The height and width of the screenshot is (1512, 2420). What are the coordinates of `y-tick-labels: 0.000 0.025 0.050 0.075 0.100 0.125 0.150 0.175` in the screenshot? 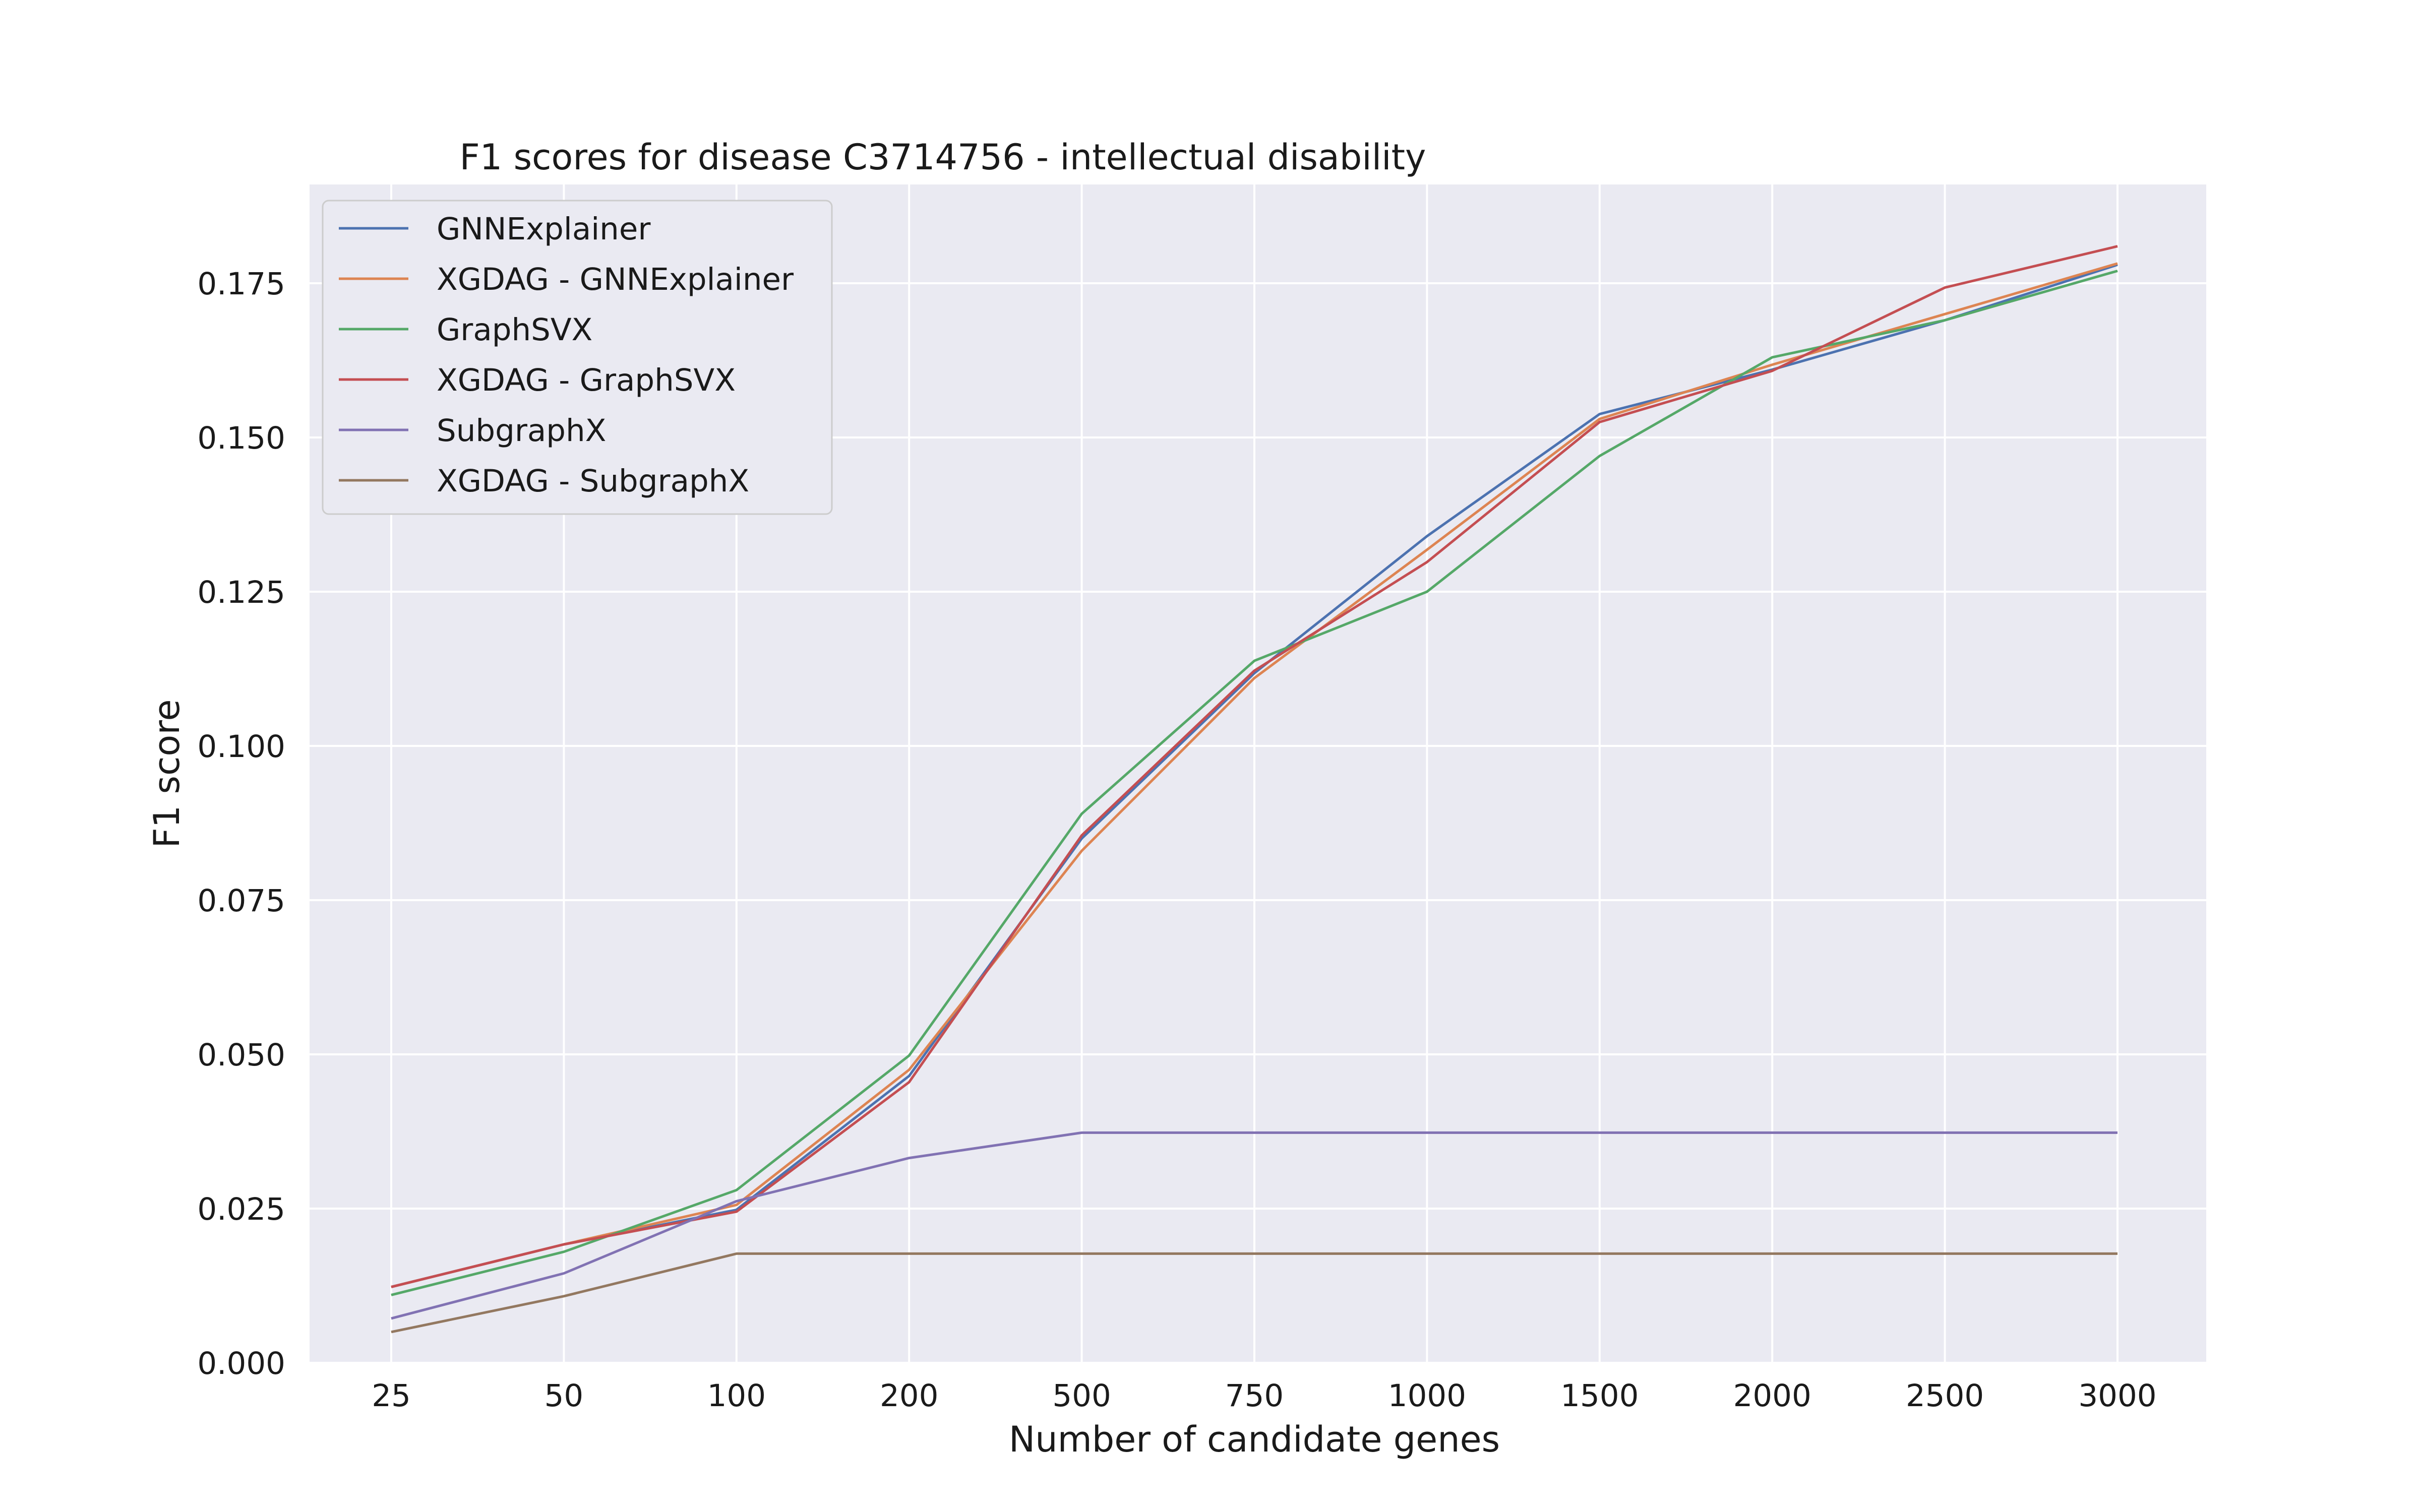 It's located at (241, 824).